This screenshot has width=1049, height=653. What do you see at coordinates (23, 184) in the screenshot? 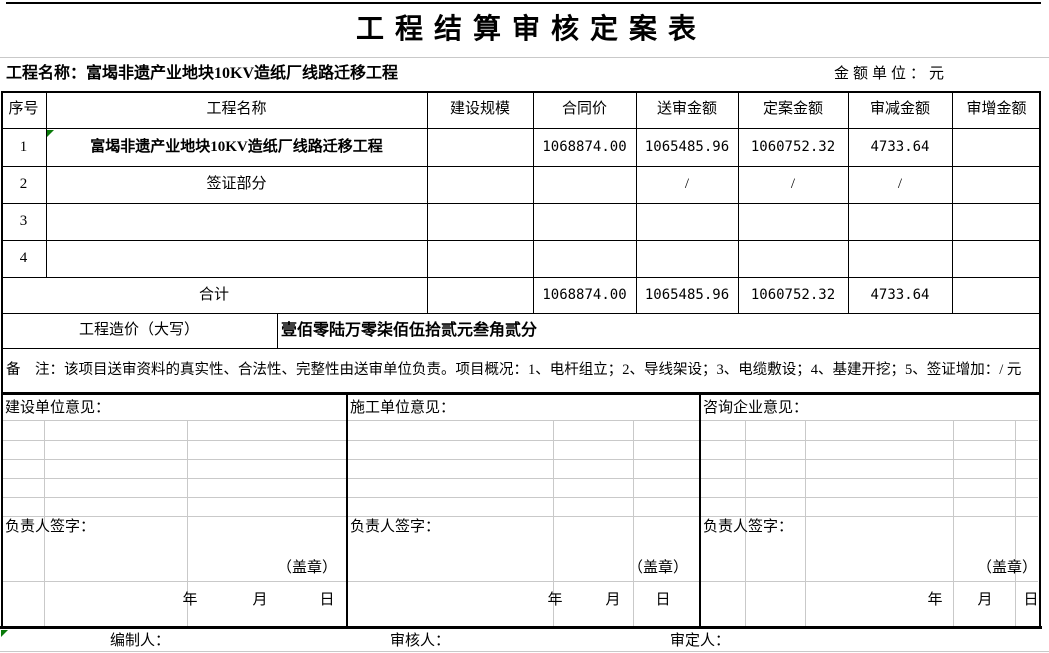
I see `table-row-seq: 2` at bounding box center [23, 184].